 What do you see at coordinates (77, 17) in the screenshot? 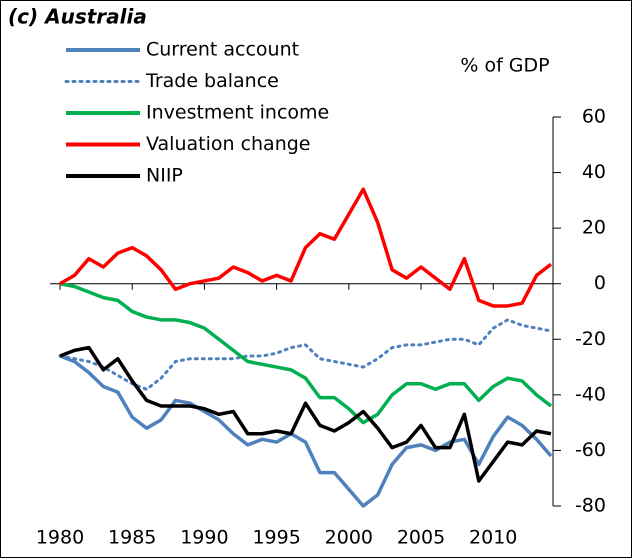
I see `chart-title: (c) Australia` at bounding box center [77, 17].